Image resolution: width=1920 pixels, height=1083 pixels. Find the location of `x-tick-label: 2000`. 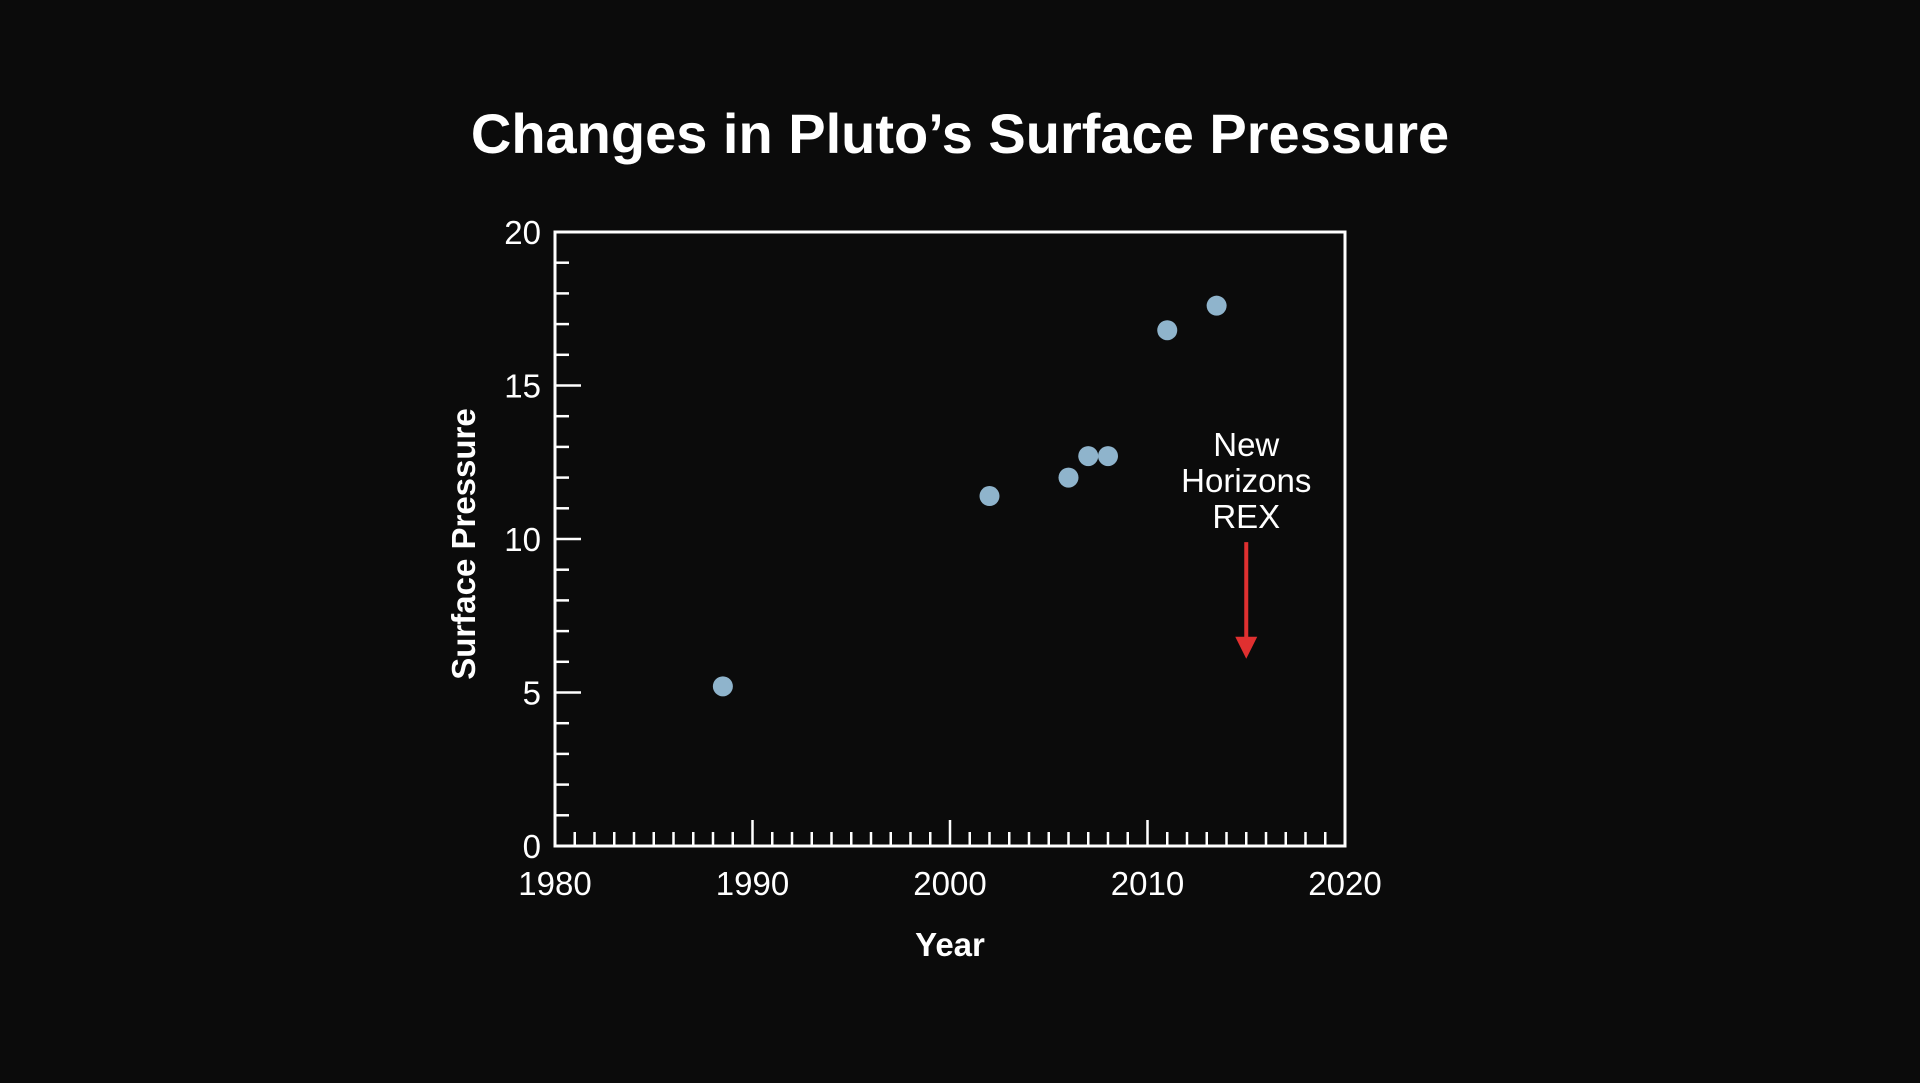

x-tick-label: 2000 is located at coordinates (949, 883).